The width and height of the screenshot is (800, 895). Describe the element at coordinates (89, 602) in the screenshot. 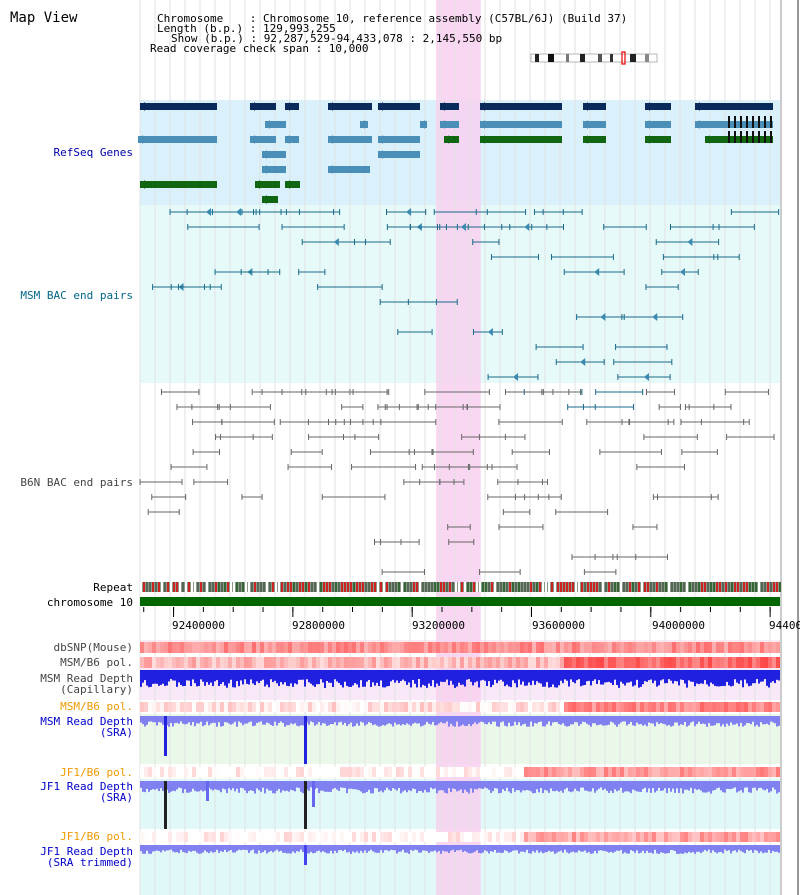

I see `track-label-chromosome: chromosome 10` at that location.